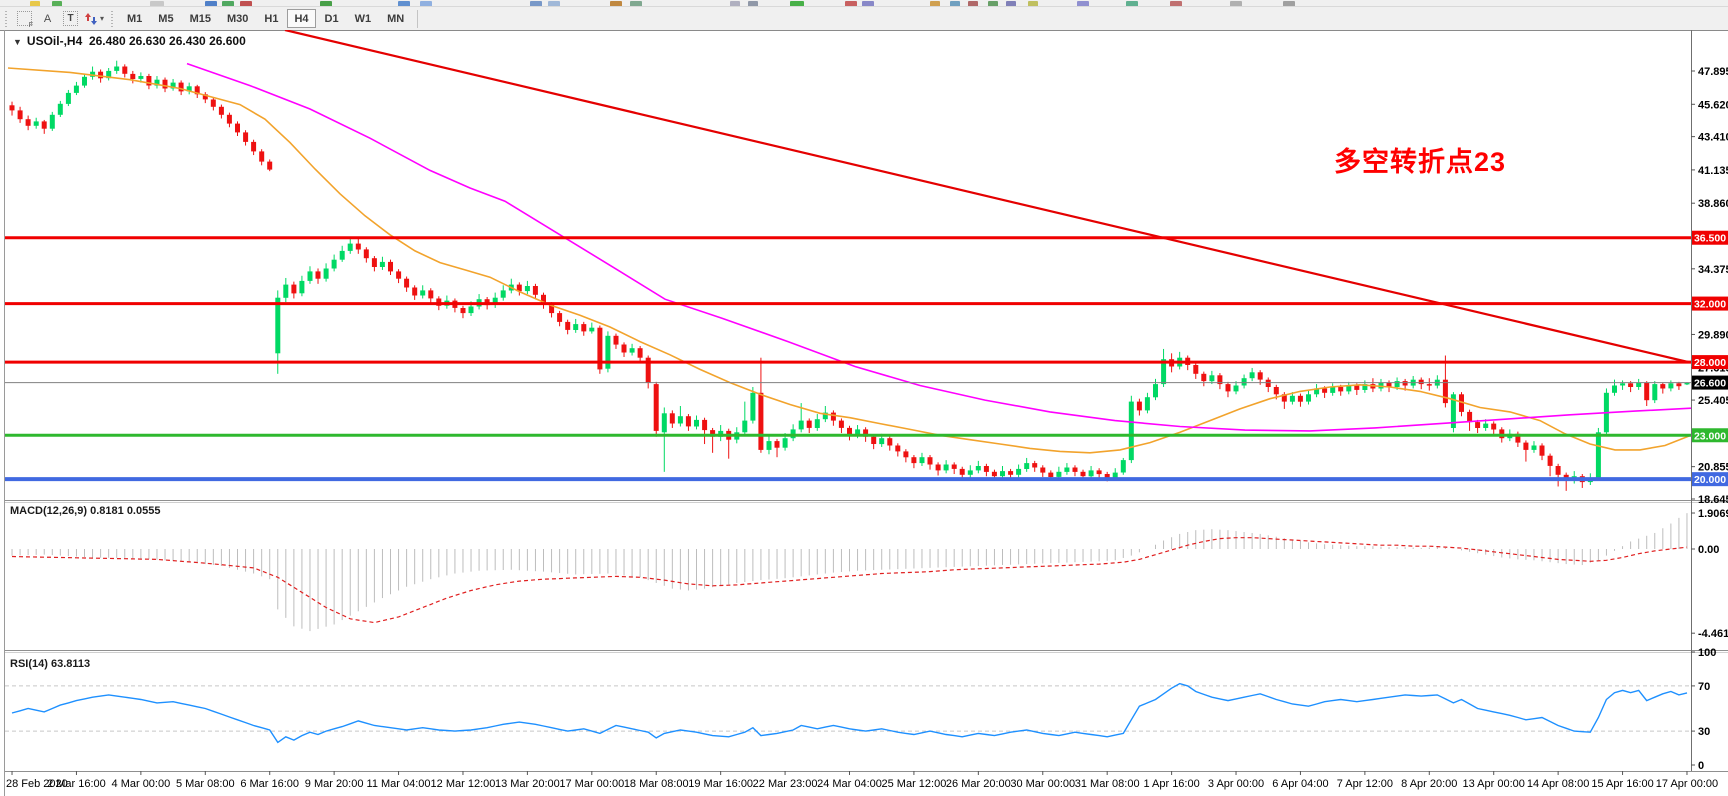 The width and height of the screenshot is (1728, 796). Describe the element at coordinates (527, 784) in the screenshot. I see `time-axis-label: 13 Mar 20:00` at that location.